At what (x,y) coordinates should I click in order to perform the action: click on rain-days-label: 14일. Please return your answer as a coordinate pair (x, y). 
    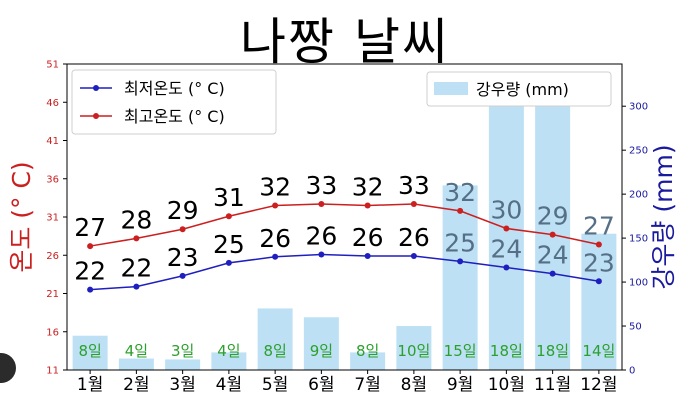
    Looking at the image, I should click on (598, 351).